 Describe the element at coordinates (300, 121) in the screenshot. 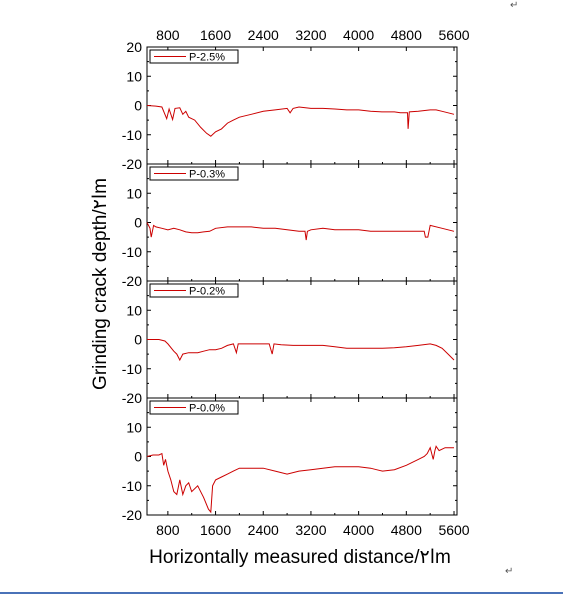

I see `series-line-P-2.5%` at that location.